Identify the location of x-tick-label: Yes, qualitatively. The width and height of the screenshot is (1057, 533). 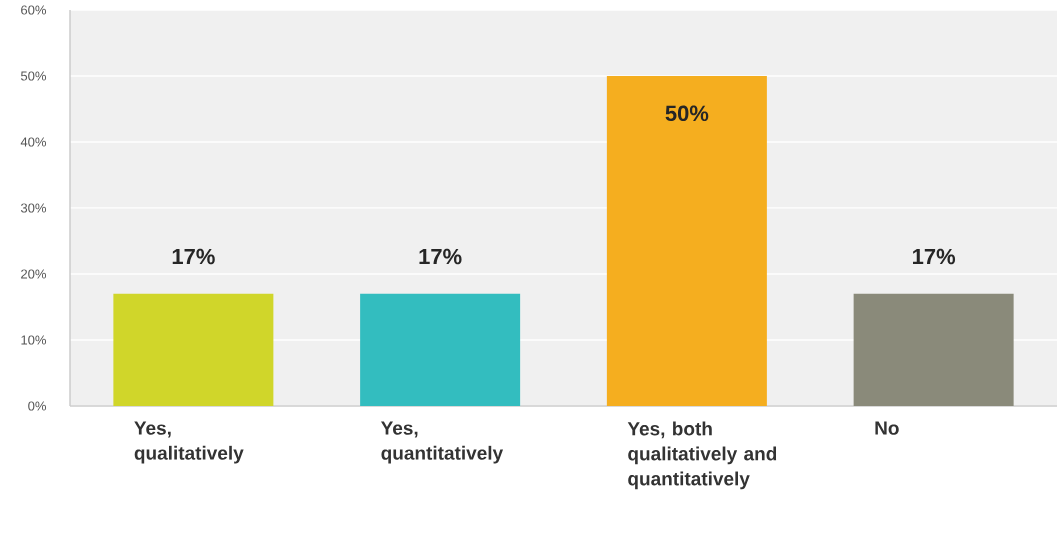
(189, 442).